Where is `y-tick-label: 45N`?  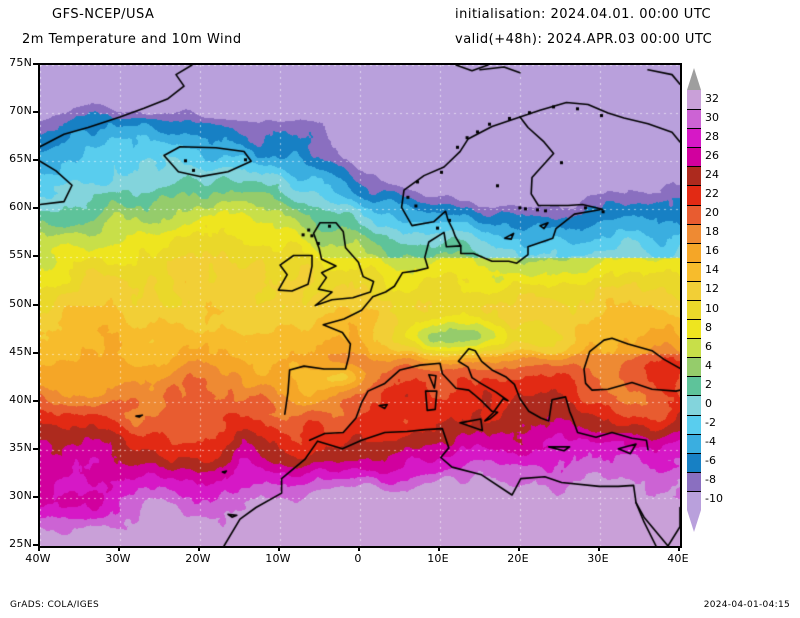
y-tick-label: 45N is located at coordinates (20, 351).